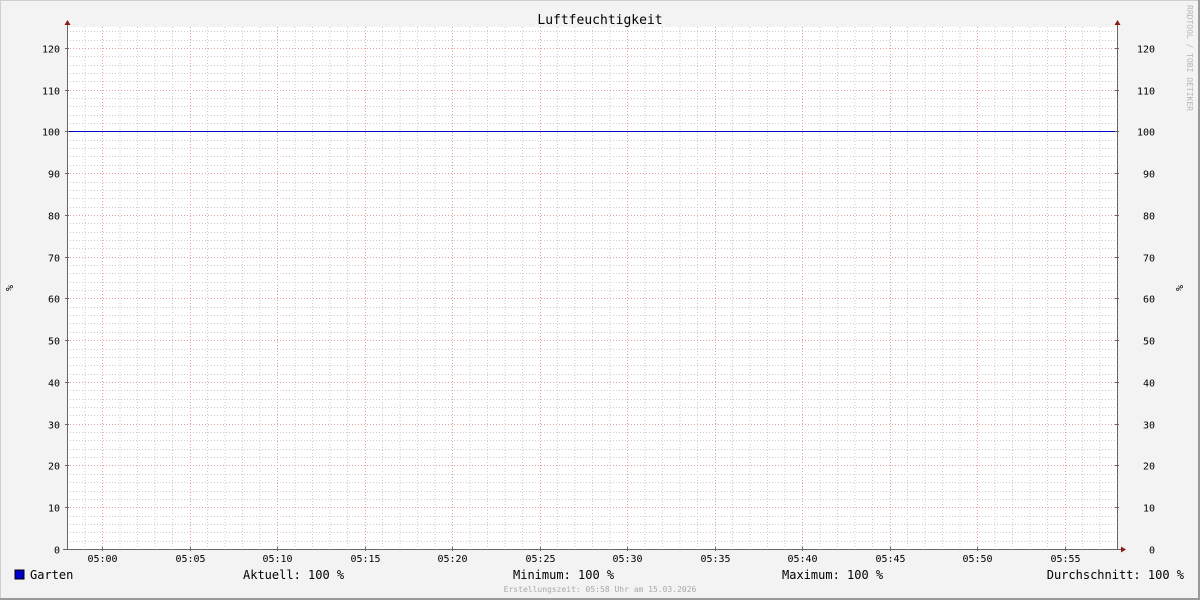 The height and width of the screenshot is (600, 1200). Describe the element at coordinates (54, 384) in the screenshot. I see `y-tick-label-left: 40` at that location.